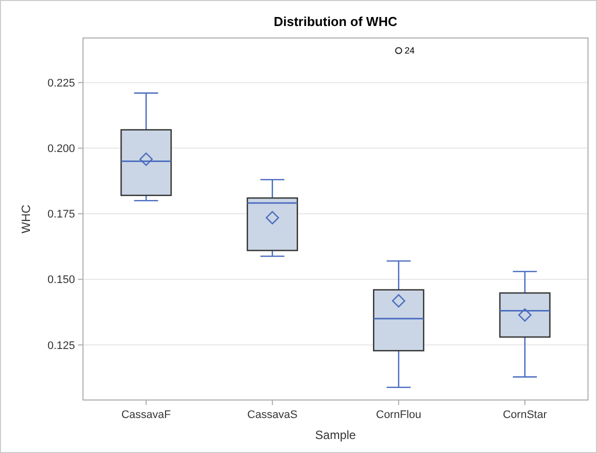 The width and height of the screenshot is (597, 453). I want to click on y-tick-label: 0.175, so click(61, 214).